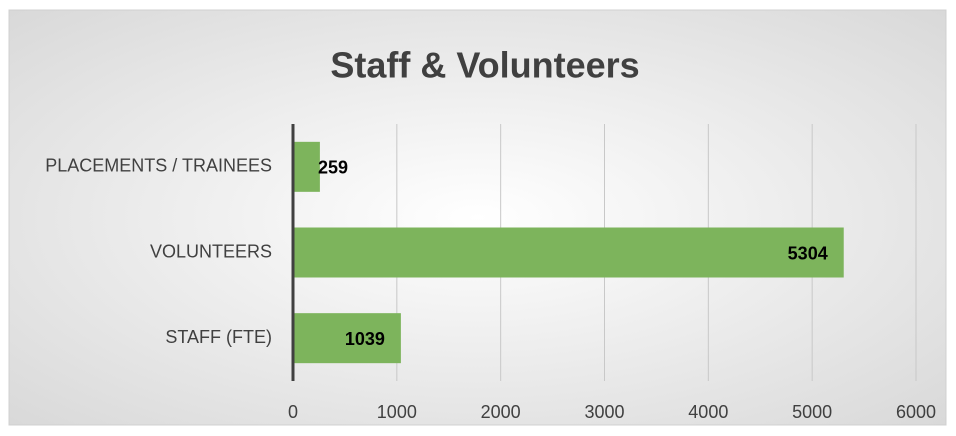 The image size is (956, 436). Describe the element at coordinates (484, 65) in the screenshot. I see `chart-title: Staff & Volunteers` at that location.